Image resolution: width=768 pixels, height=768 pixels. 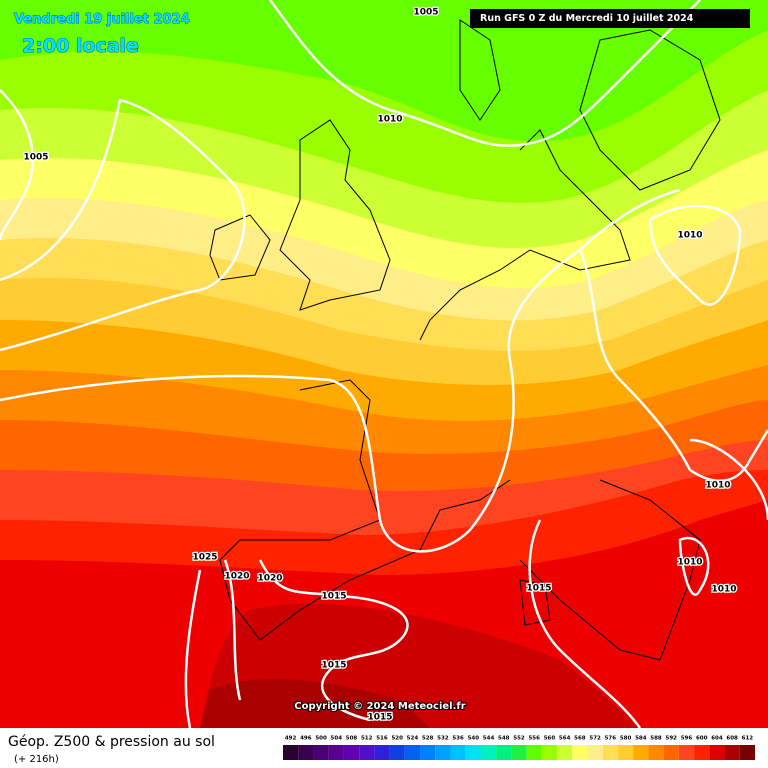 I want to click on scale-label: 560, so click(x=550, y=739).